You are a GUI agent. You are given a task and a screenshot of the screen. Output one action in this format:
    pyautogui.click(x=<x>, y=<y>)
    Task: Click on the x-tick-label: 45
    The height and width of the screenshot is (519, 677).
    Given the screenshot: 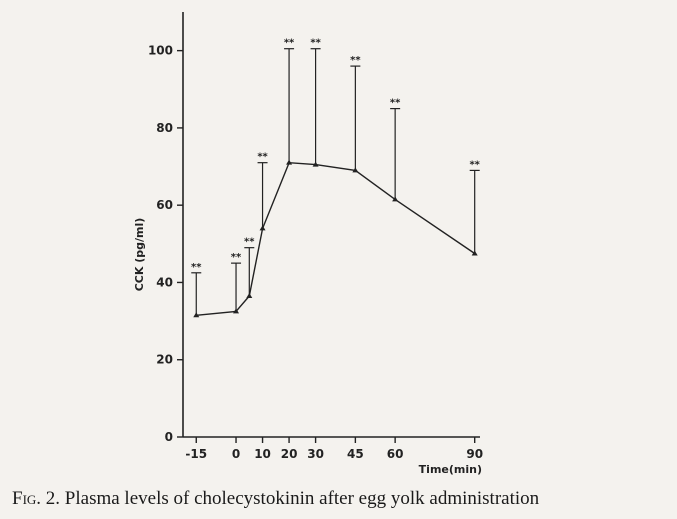 What is the action you would take?
    pyautogui.click(x=355, y=454)
    